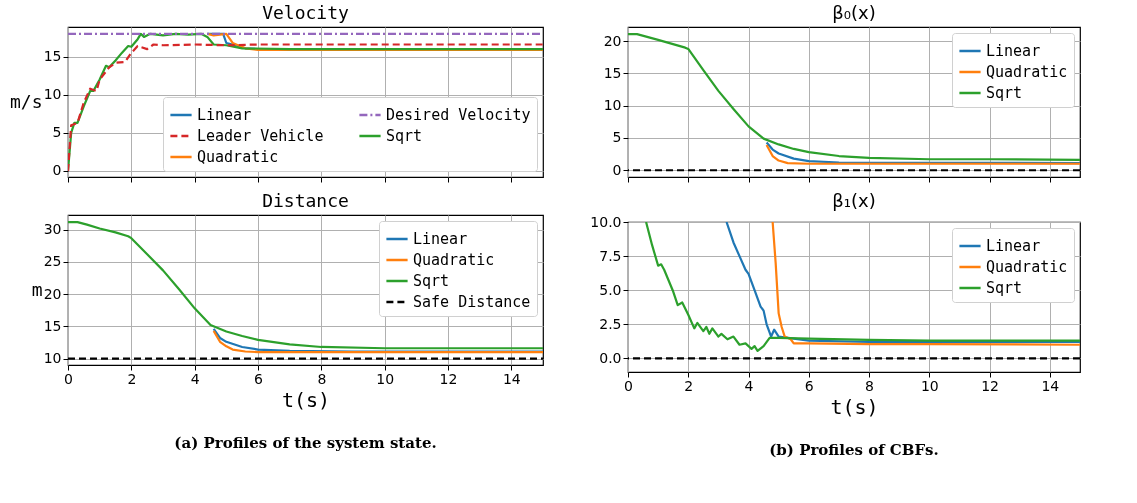 The image size is (1137, 503). What do you see at coordinates (606, 221) in the screenshot?
I see `y-tick-label: 10.0` at bounding box center [606, 221].